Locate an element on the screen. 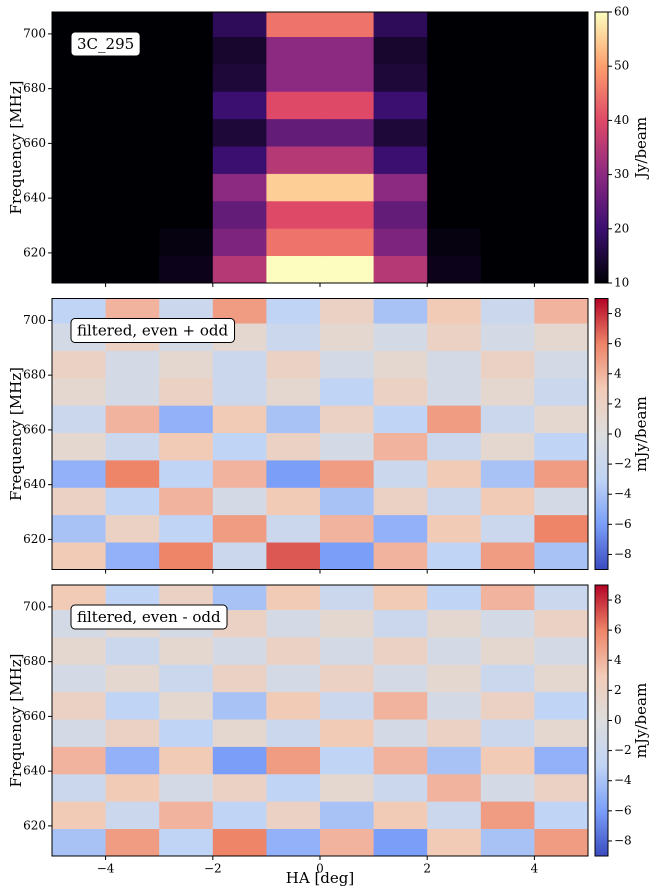 The height and width of the screenshot is (888, 658). colorbar-tick-label: 6 is located at coordinates (618, 343).